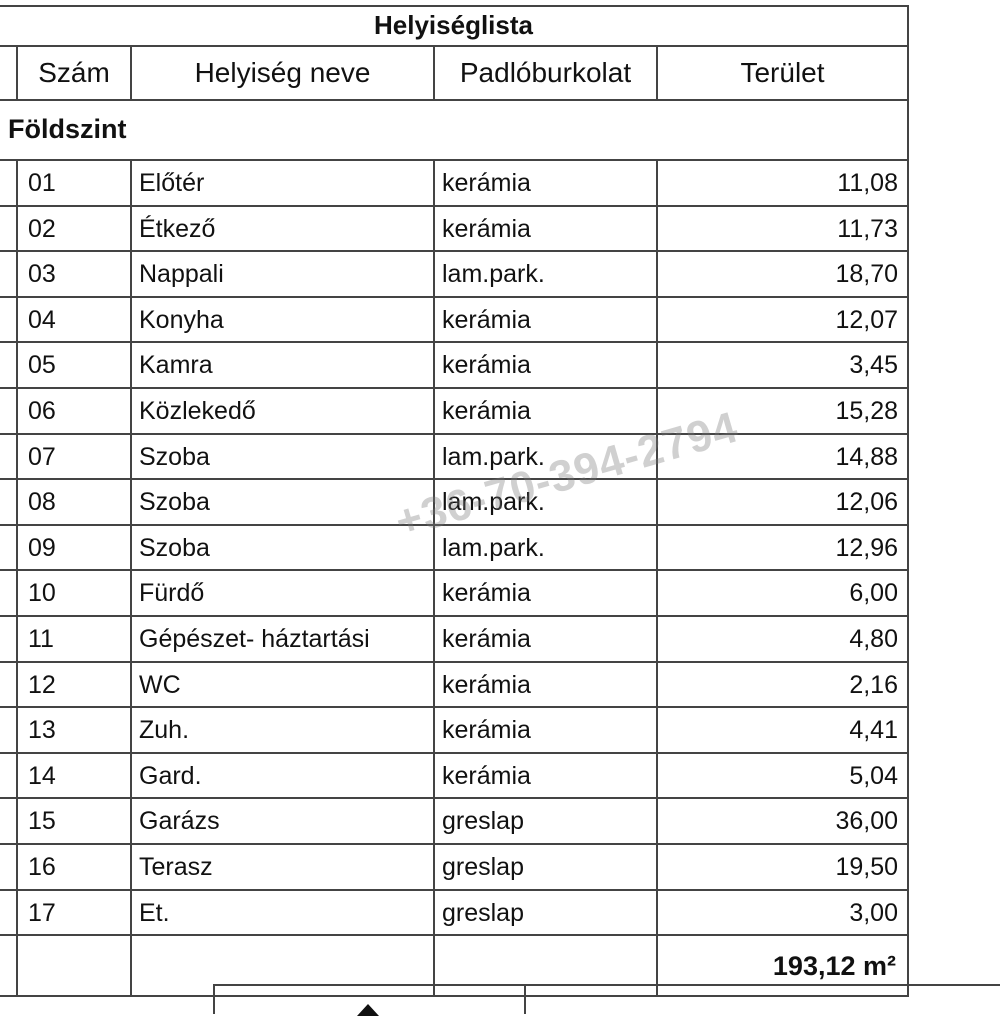  I want to click on room-area: 3,45, so click(873, 365).